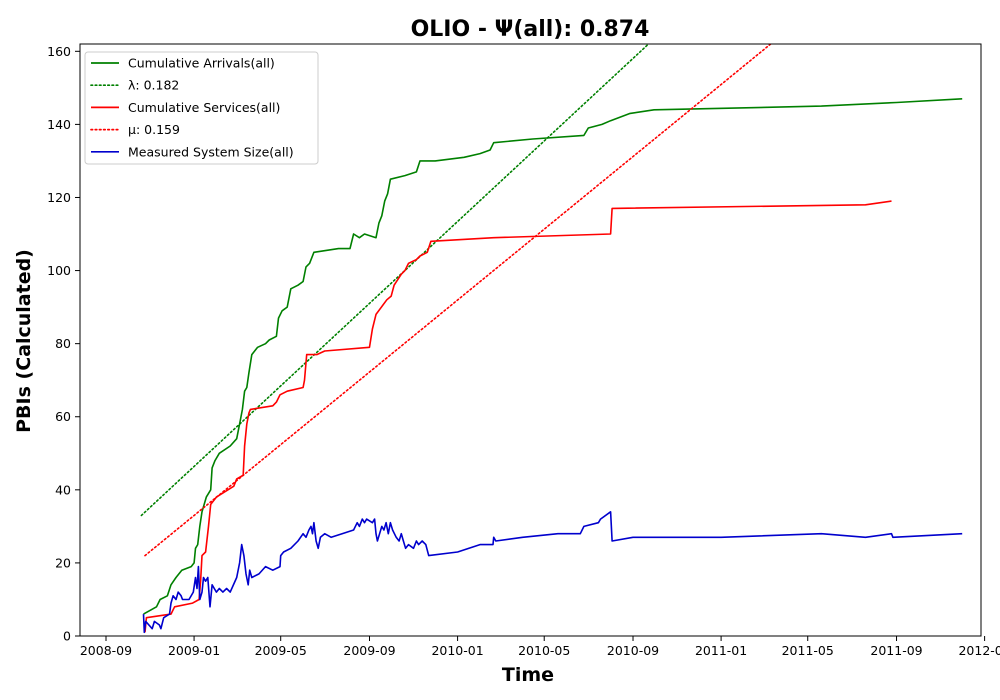 The width and height of the screenshot is (1000, 700). I want to click on legend-label-2: Cumulative Services(all), so click(204, 107).